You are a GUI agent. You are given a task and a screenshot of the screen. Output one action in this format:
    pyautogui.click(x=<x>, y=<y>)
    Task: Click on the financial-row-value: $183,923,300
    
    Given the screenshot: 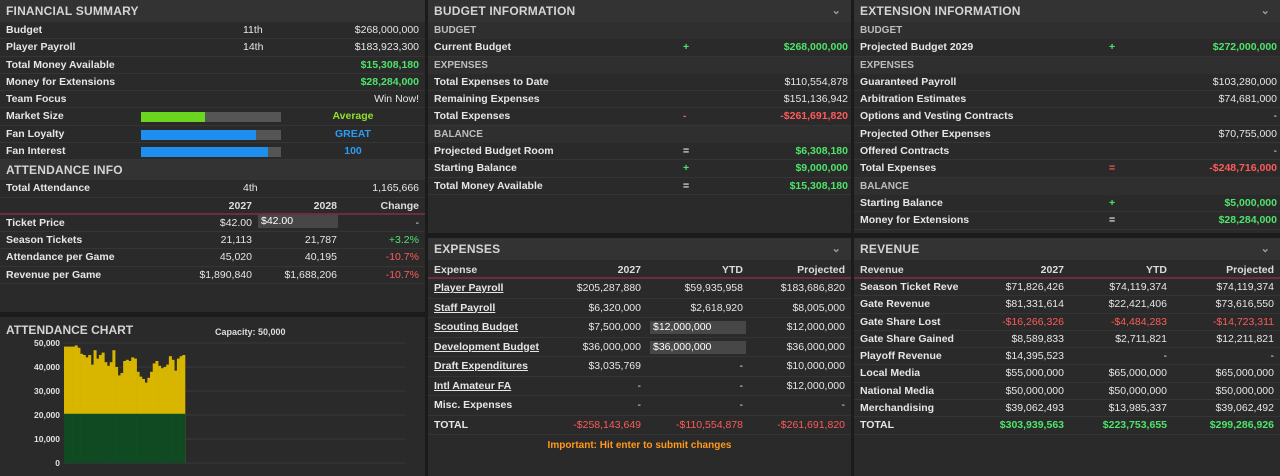 What is the action you would take?
    pyautogui.click(x=386, y=47)
    